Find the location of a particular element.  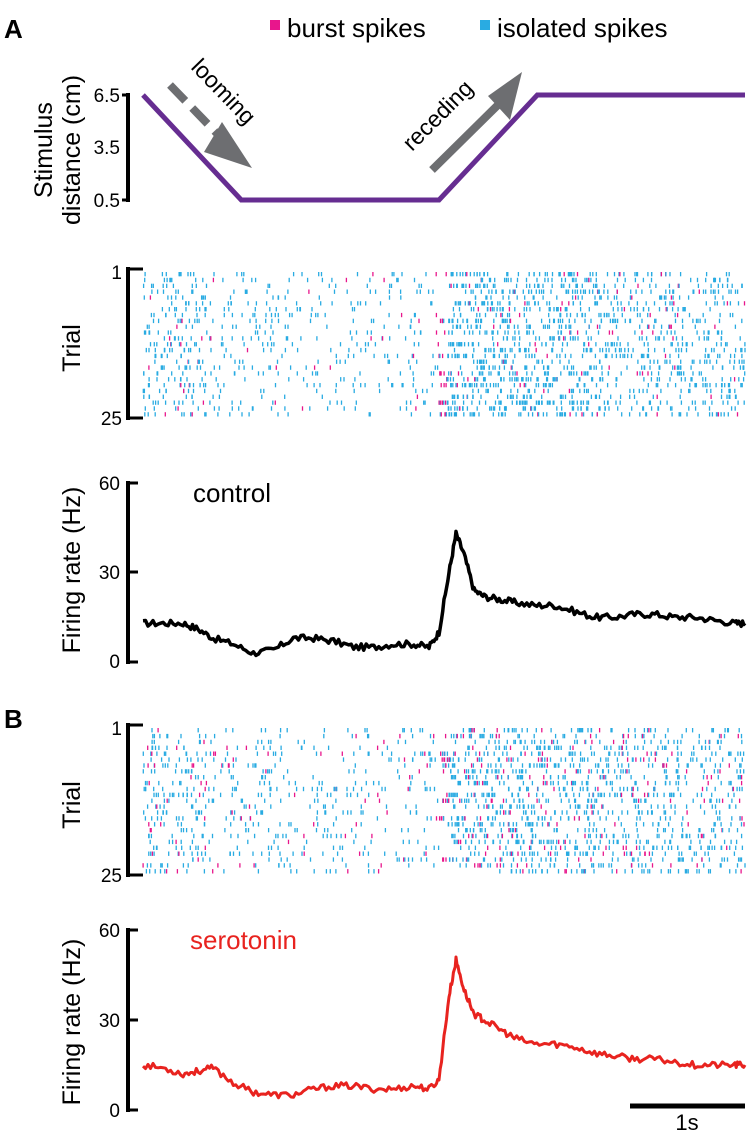

rate-b-tick-label-0: 0 is located at coordinates (114, 1111).